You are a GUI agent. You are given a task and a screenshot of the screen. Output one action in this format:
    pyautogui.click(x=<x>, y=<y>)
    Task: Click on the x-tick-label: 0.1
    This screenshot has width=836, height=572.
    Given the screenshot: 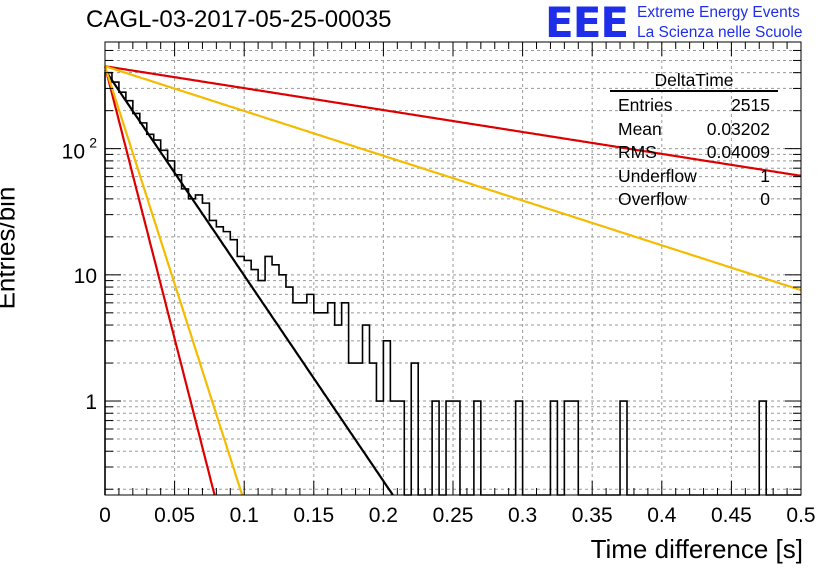 What is the action you would take?
    pyautogui.click(x=244, y=515)
    